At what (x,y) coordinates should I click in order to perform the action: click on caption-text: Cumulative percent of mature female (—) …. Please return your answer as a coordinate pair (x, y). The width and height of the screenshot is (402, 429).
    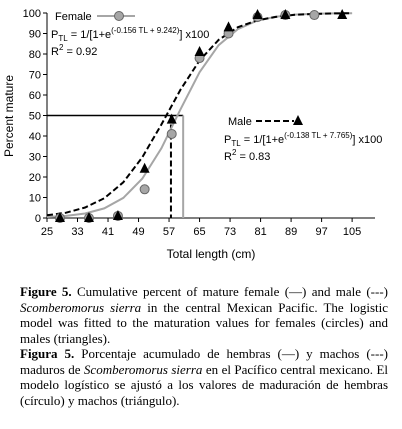
    Looking at the image, I should click on (229, 291).